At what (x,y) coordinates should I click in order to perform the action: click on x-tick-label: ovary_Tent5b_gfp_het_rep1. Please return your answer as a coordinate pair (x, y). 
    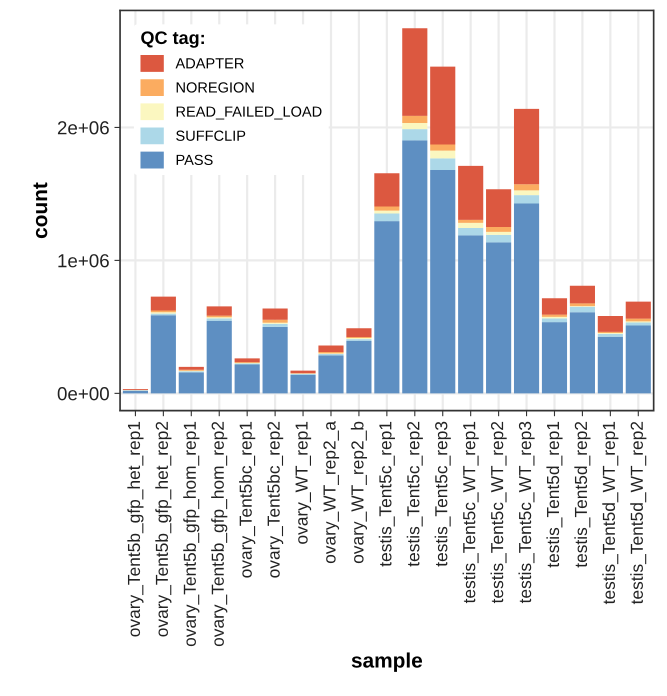
    Looking at the image, I should click on (135, 529).